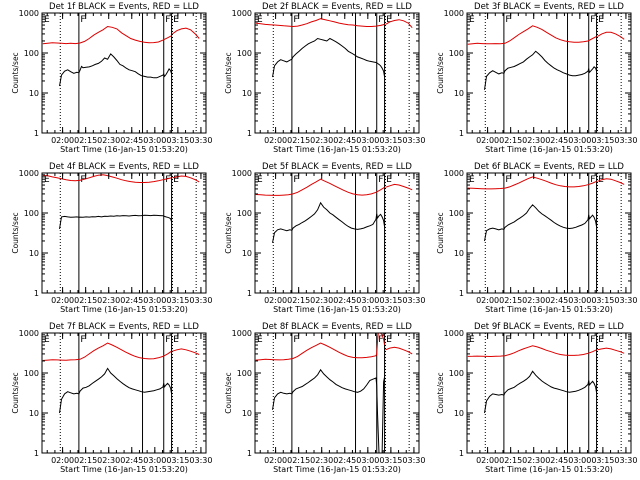 The height and width of the screenshot is (480, 640). I want to click on chart-title: Det 3f BLACK = Events, RED = LLD, so click(549, 7).